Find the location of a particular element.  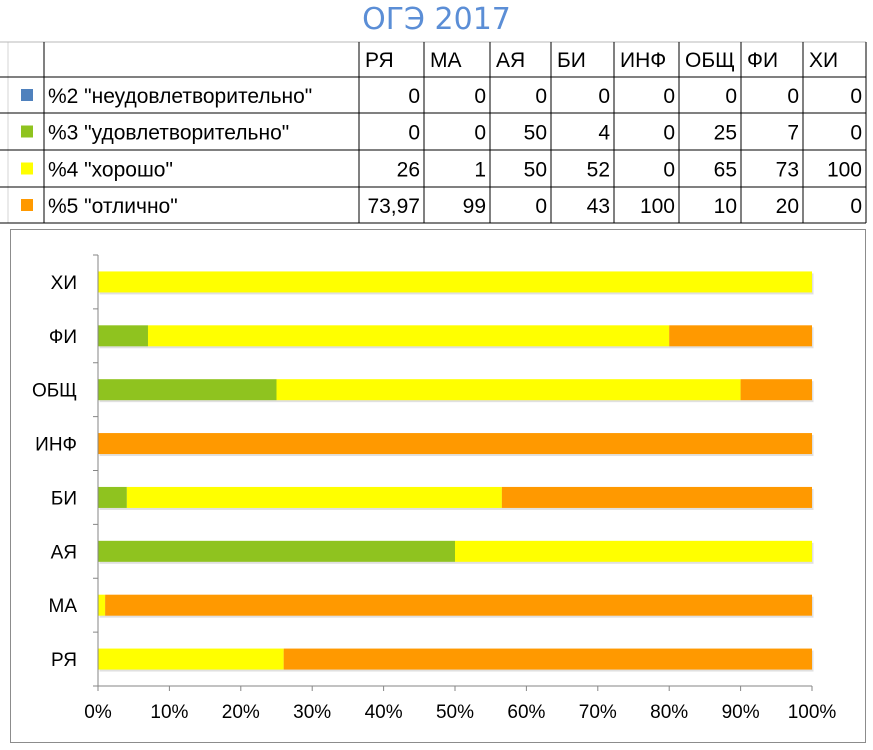

y-tick-label: АЯ is located at coordinates (64, 552).